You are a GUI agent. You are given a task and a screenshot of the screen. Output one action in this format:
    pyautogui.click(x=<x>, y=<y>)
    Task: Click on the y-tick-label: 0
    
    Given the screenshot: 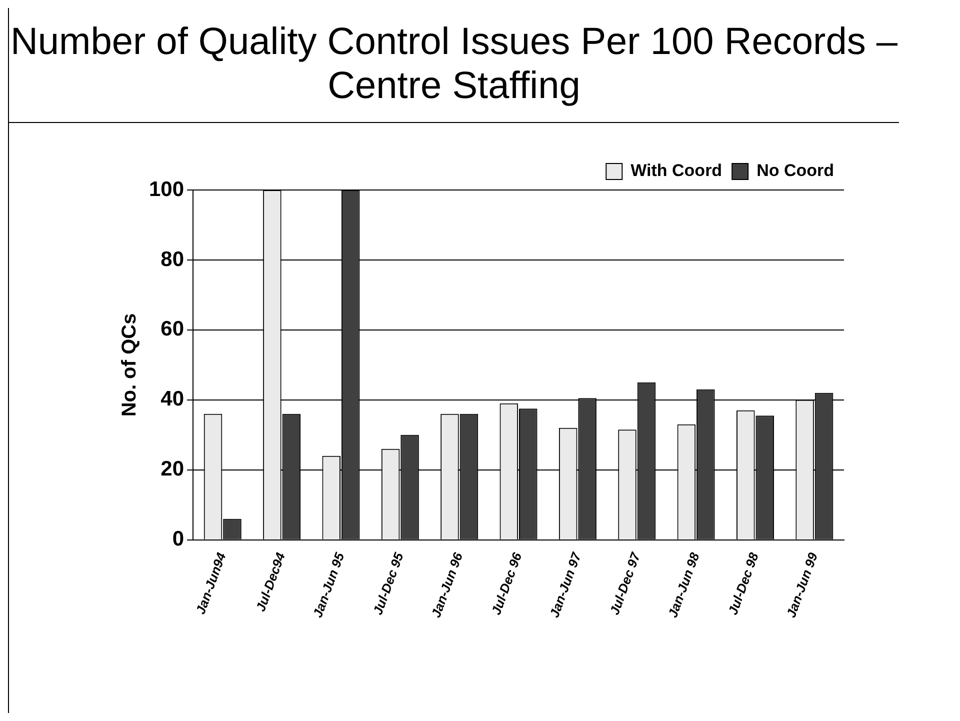 What is the action you would take?
    pyautogui.click(x=178, y=539)
    